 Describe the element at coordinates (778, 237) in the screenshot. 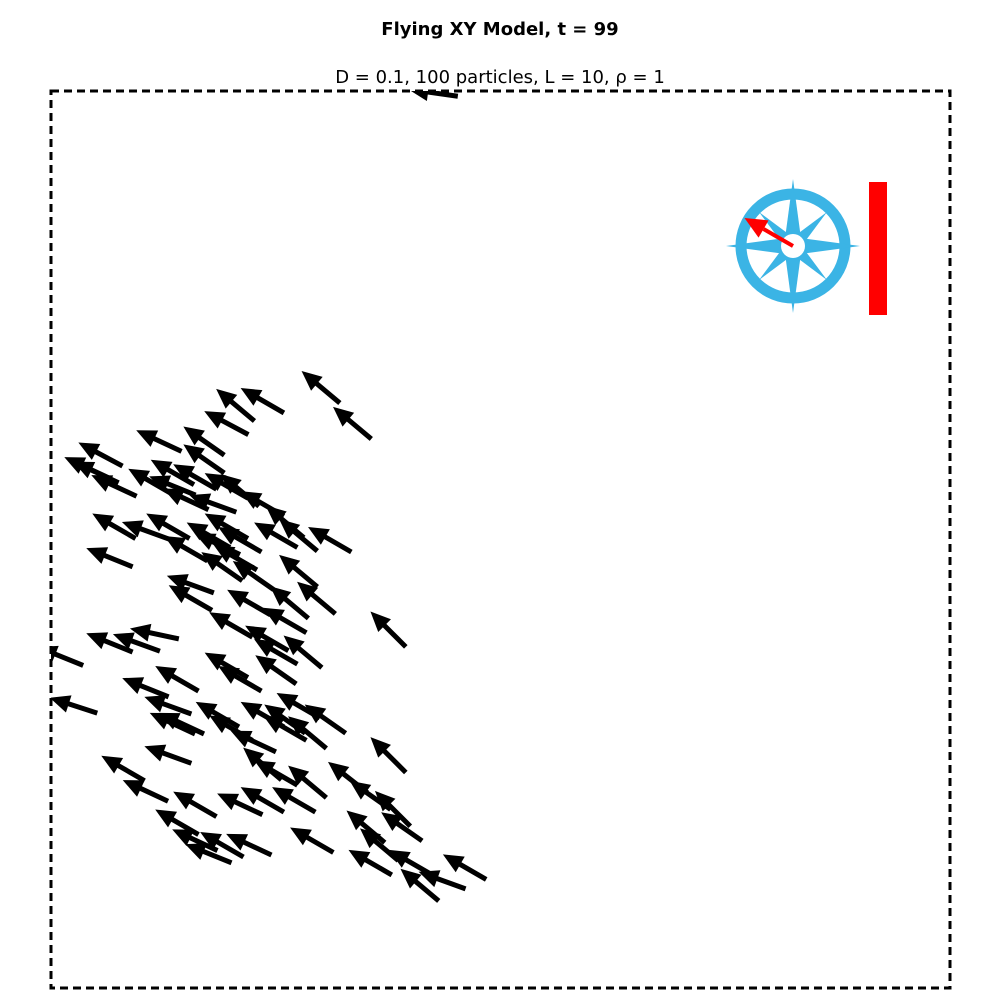

I see `mean-direction-shaft` at that location.